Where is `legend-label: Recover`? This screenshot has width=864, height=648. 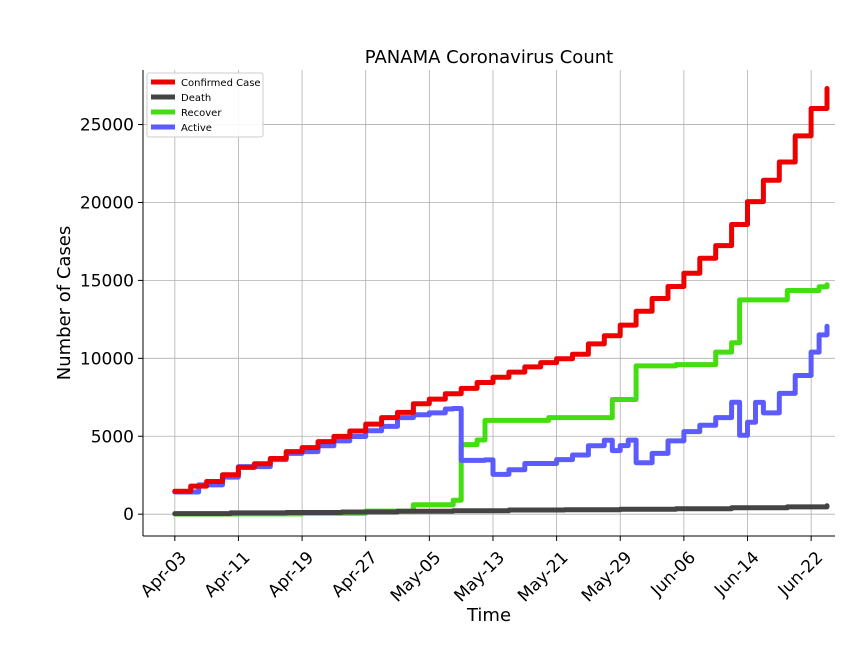
legend-label: Recover is located at coordinates (201, 113).